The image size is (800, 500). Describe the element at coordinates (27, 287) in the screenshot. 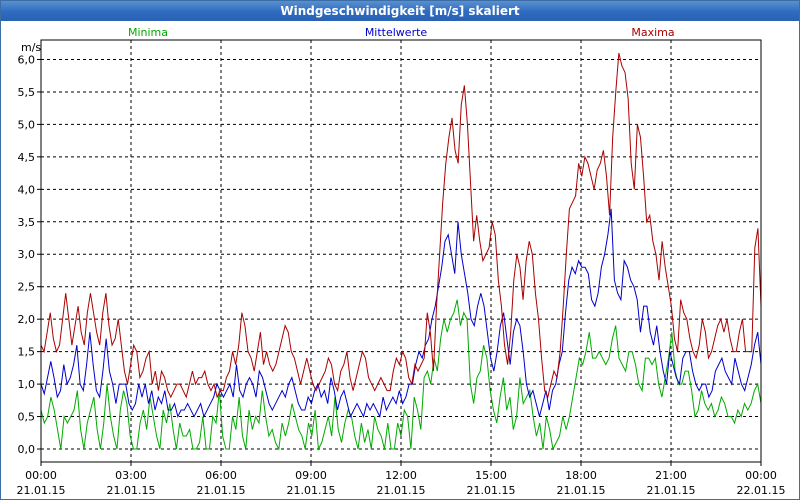

I see `y-tick-label: 2,5` at that location.